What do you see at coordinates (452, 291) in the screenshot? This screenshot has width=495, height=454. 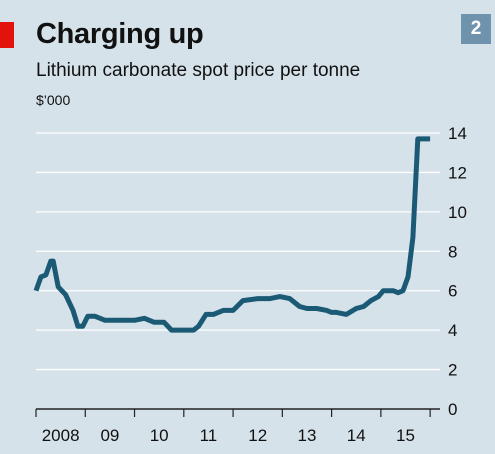 I see `y-tick-label: 6` at bounding box center [452, 291].